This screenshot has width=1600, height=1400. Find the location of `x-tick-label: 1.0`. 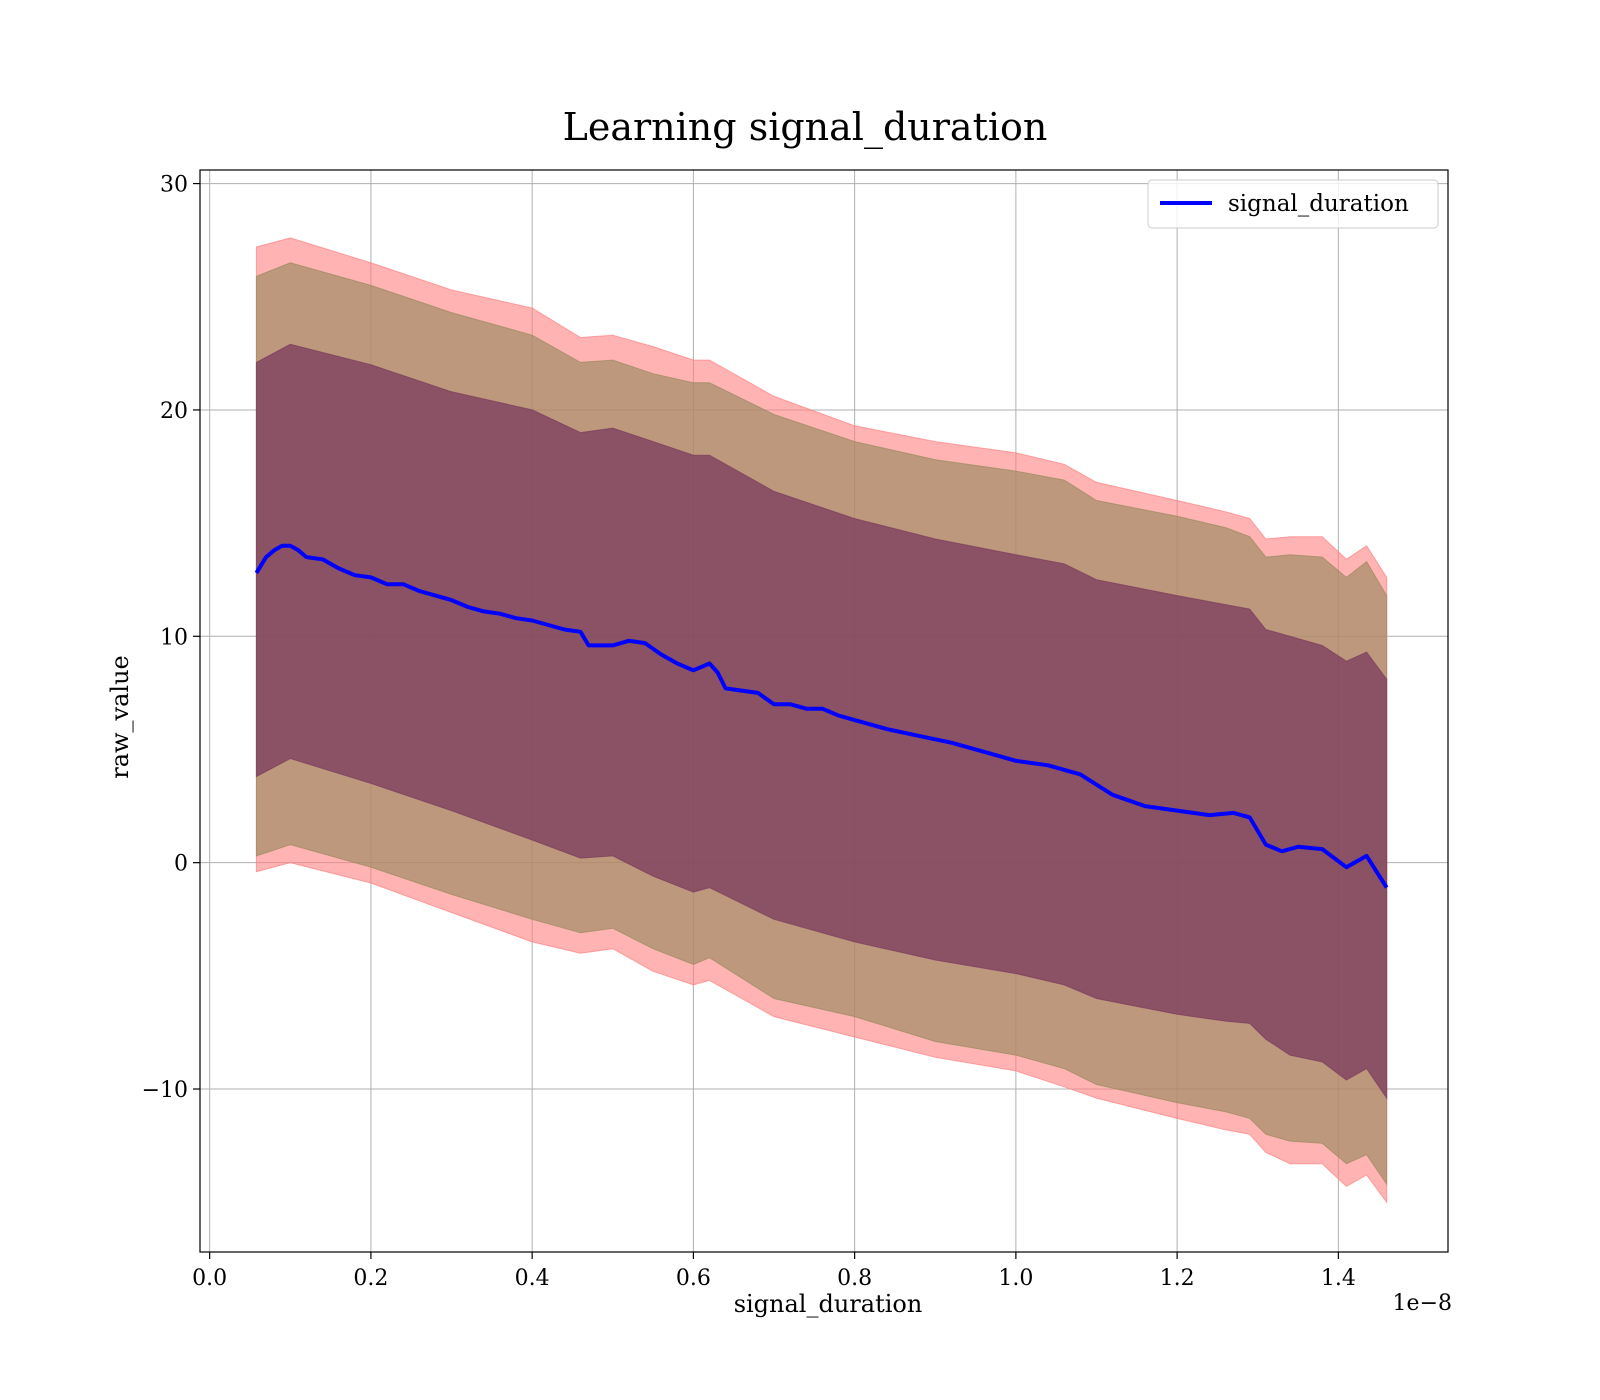

x-tick-label: 1.0 is located at coordinates (1015, 1278).